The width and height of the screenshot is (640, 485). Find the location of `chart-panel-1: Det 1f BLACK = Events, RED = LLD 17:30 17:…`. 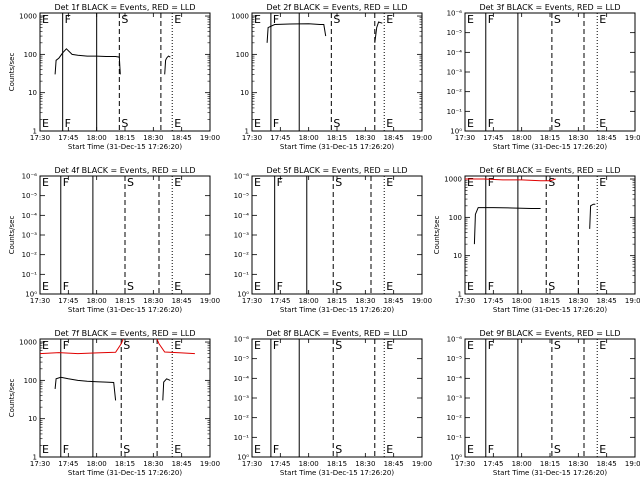

chart-panel-1: Det 1f BLACK = Events, RED = LLD 17:30 17:… is located at coordinates (114, 77).